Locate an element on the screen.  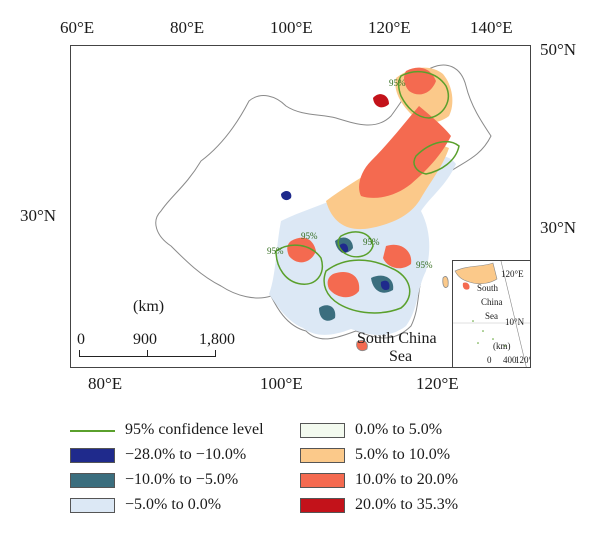
sea-label-line2: Sea is located at coordinates (401, 356).